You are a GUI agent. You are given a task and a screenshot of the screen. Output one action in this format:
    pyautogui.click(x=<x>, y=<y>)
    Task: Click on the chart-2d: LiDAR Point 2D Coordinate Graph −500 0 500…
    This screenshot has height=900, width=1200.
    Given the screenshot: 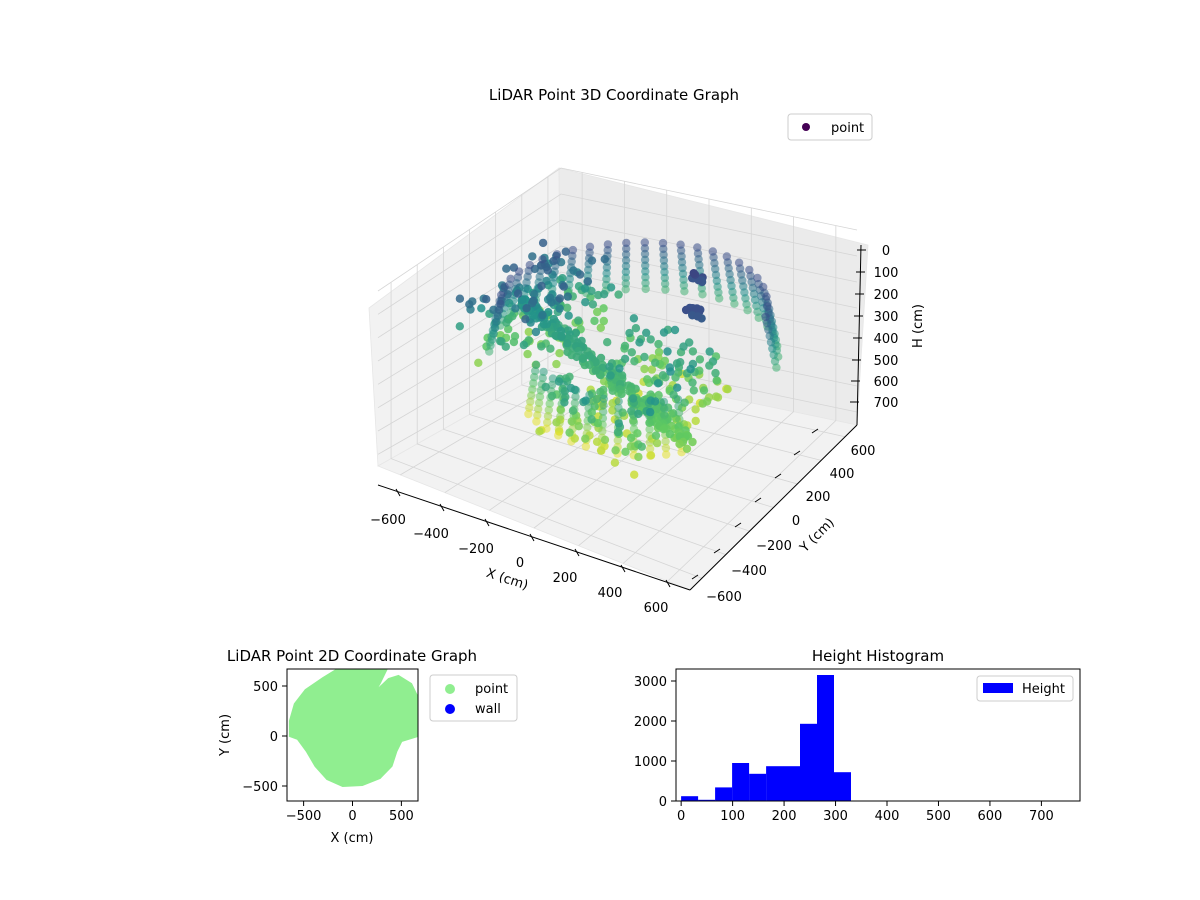 What is the action you would take?
    pyautogui.click(x=368, y=746)
    